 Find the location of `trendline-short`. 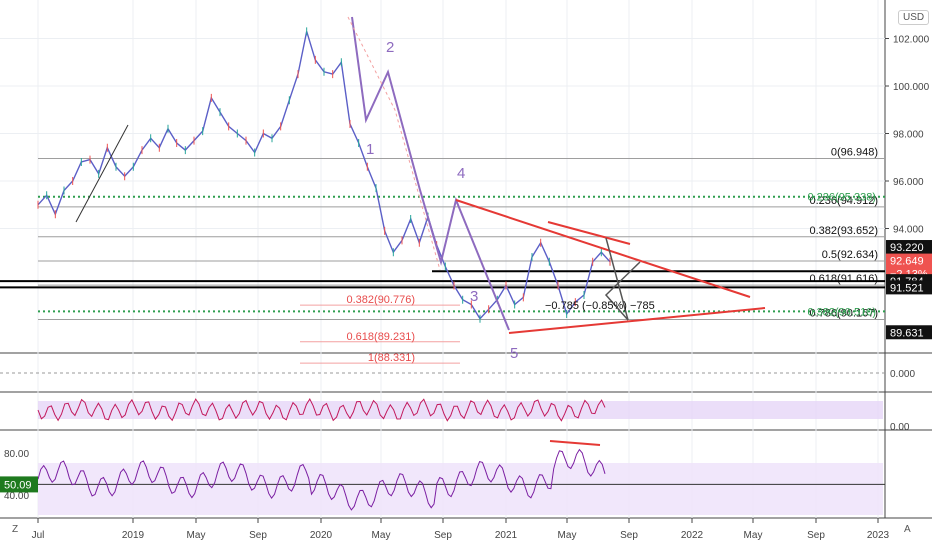

trendline-short is located at coordinates (589, 233).